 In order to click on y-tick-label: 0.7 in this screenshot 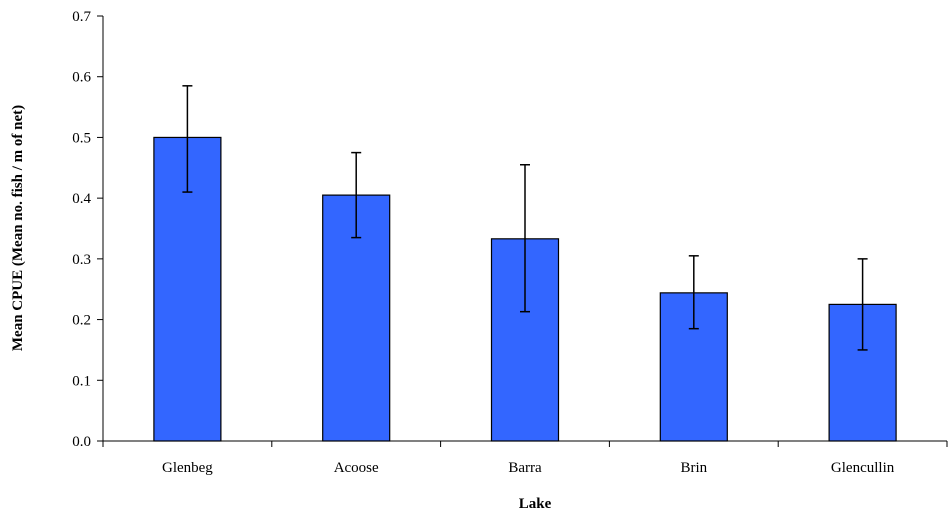, I will do `click(81, 17)`.